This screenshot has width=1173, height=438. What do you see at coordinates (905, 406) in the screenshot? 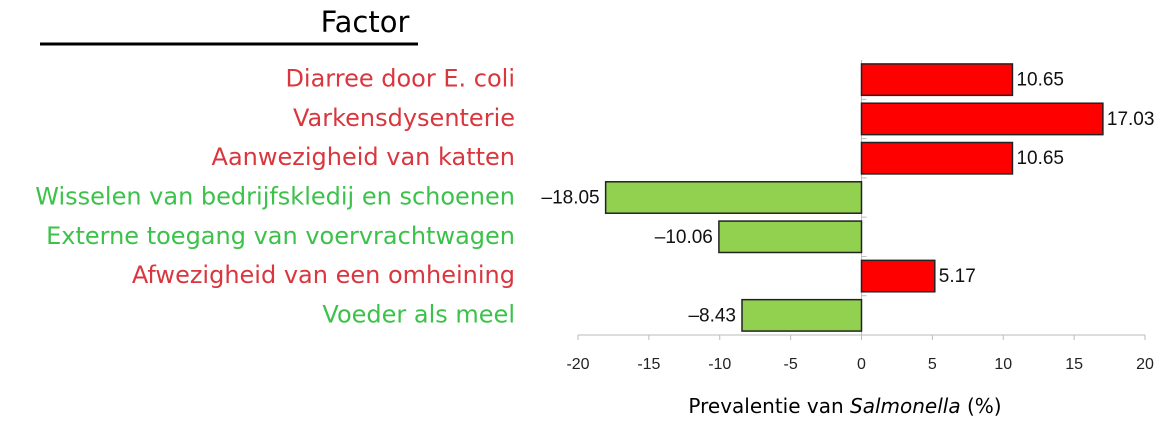
I see `x-label-part: Salmonella` at bounding box center [905, 406].